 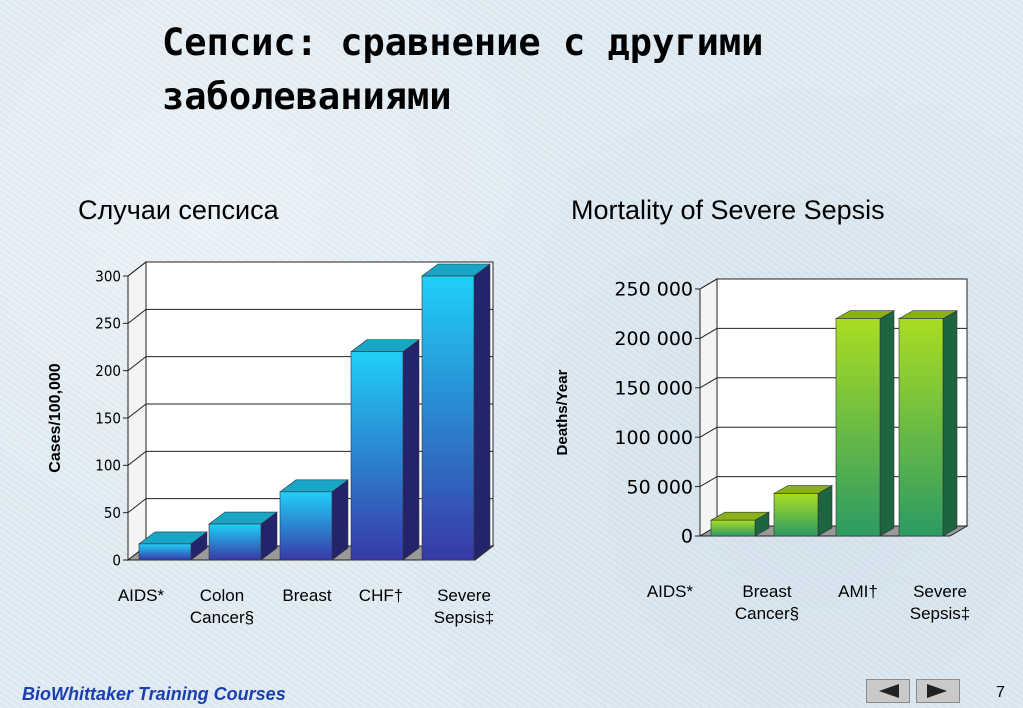 I want to click on y-tick-label: 250, so click(x=108, y=324).